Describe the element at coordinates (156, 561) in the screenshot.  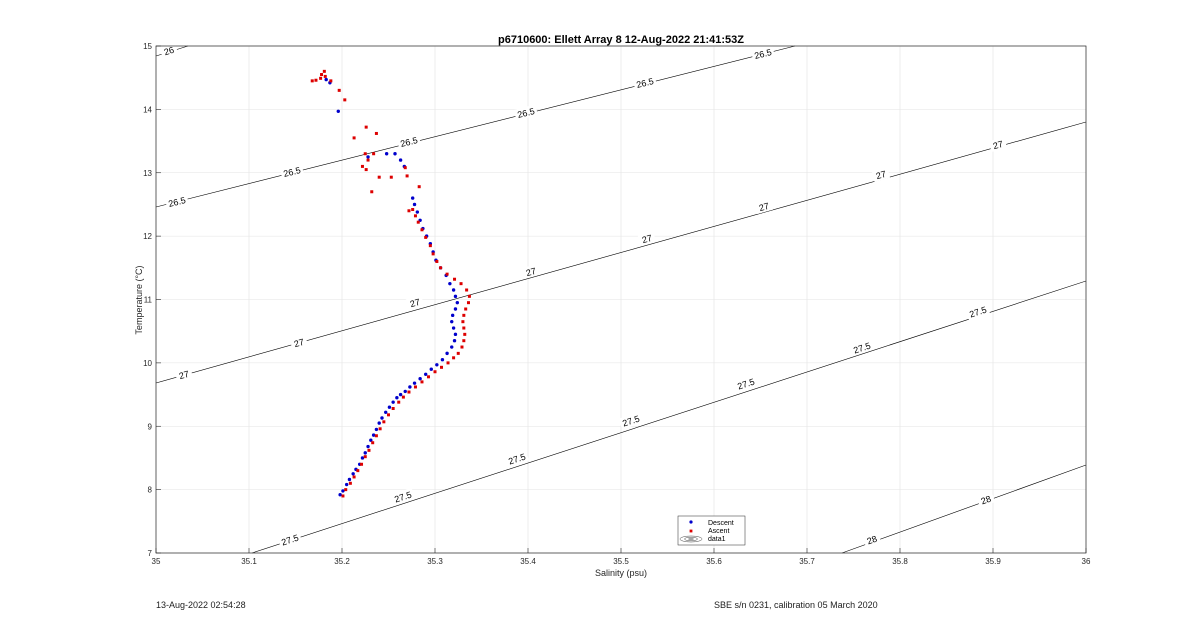
I see `x-tick-label: 35` at that location.